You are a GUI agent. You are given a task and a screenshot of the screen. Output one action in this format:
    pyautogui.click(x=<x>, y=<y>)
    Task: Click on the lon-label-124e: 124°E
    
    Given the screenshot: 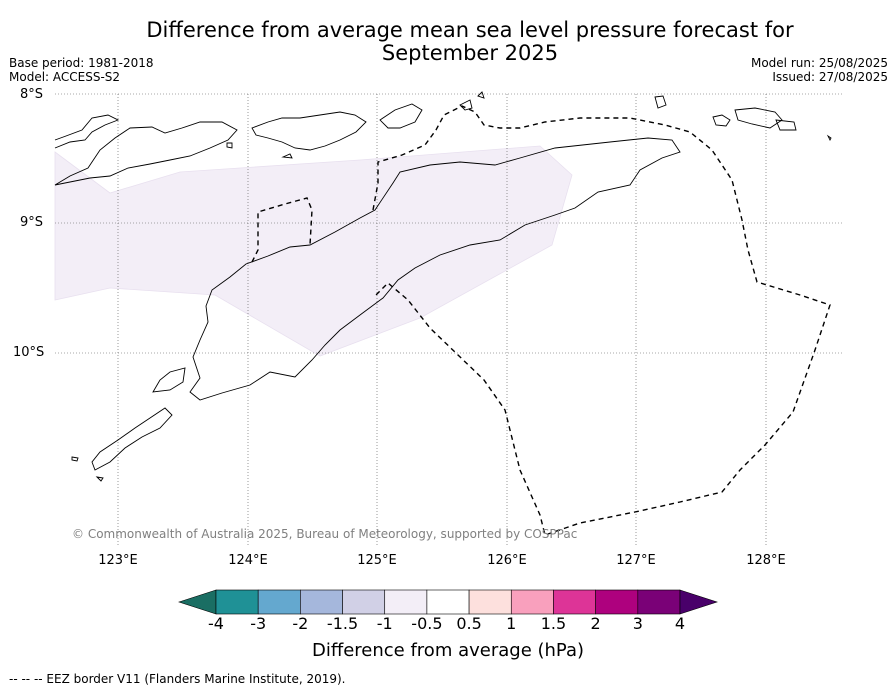 What is the action you would take?
    pyautogui.click(x=248, y=560)
    